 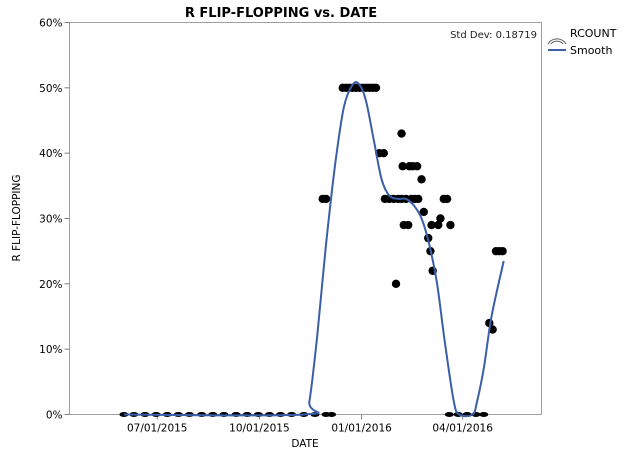 What do you see at coordinates (50, 220) in the screenshot?
I see `y-tick-label: 30%` at bounding box center [50, 220].